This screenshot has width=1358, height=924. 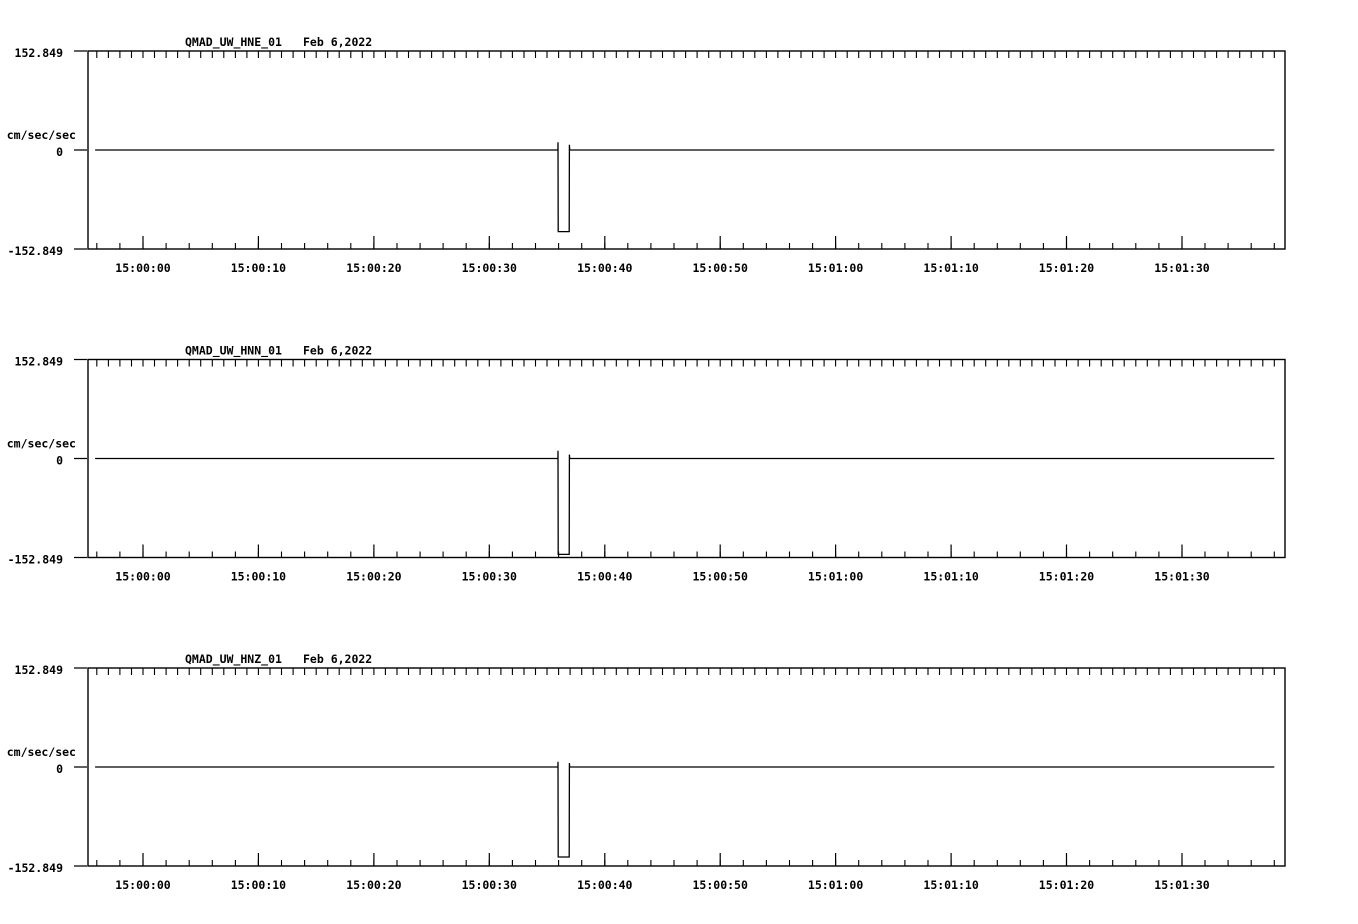 I want to click on panel-title-station: QMAD_UW_HNZ_01, so click(x=233, y=659).